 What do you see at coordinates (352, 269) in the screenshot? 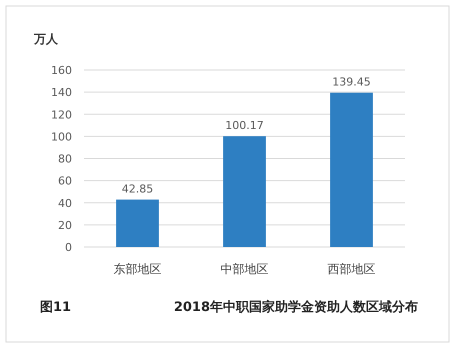
I see `x-tick-label: 西部地区` at bounding box center [352, 269].